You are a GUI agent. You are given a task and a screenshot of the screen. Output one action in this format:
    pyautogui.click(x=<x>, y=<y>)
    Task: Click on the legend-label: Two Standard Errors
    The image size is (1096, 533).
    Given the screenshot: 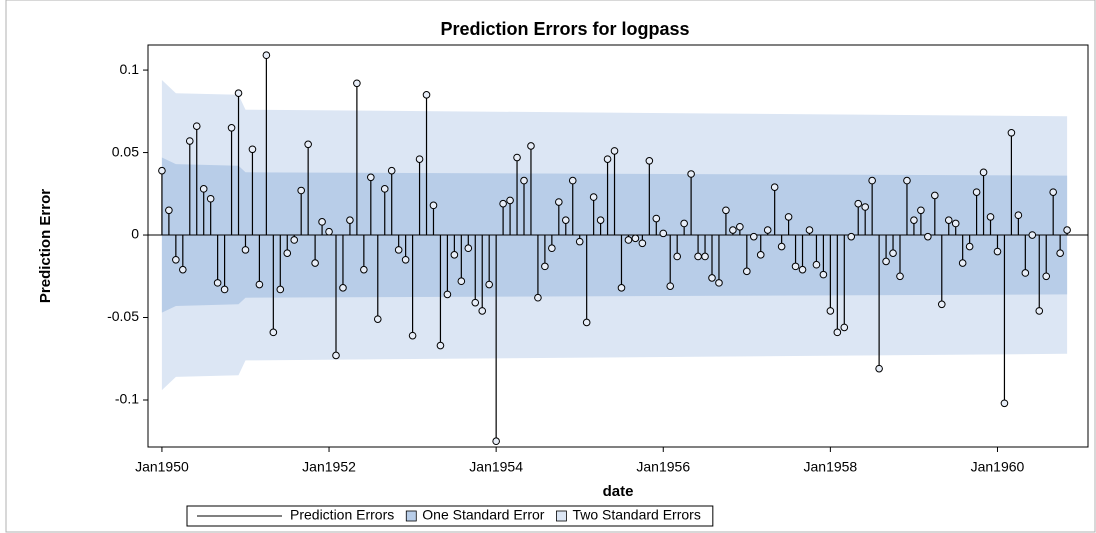 What is the action you would take?
    pyautogui.click(x=636, y=515)
    